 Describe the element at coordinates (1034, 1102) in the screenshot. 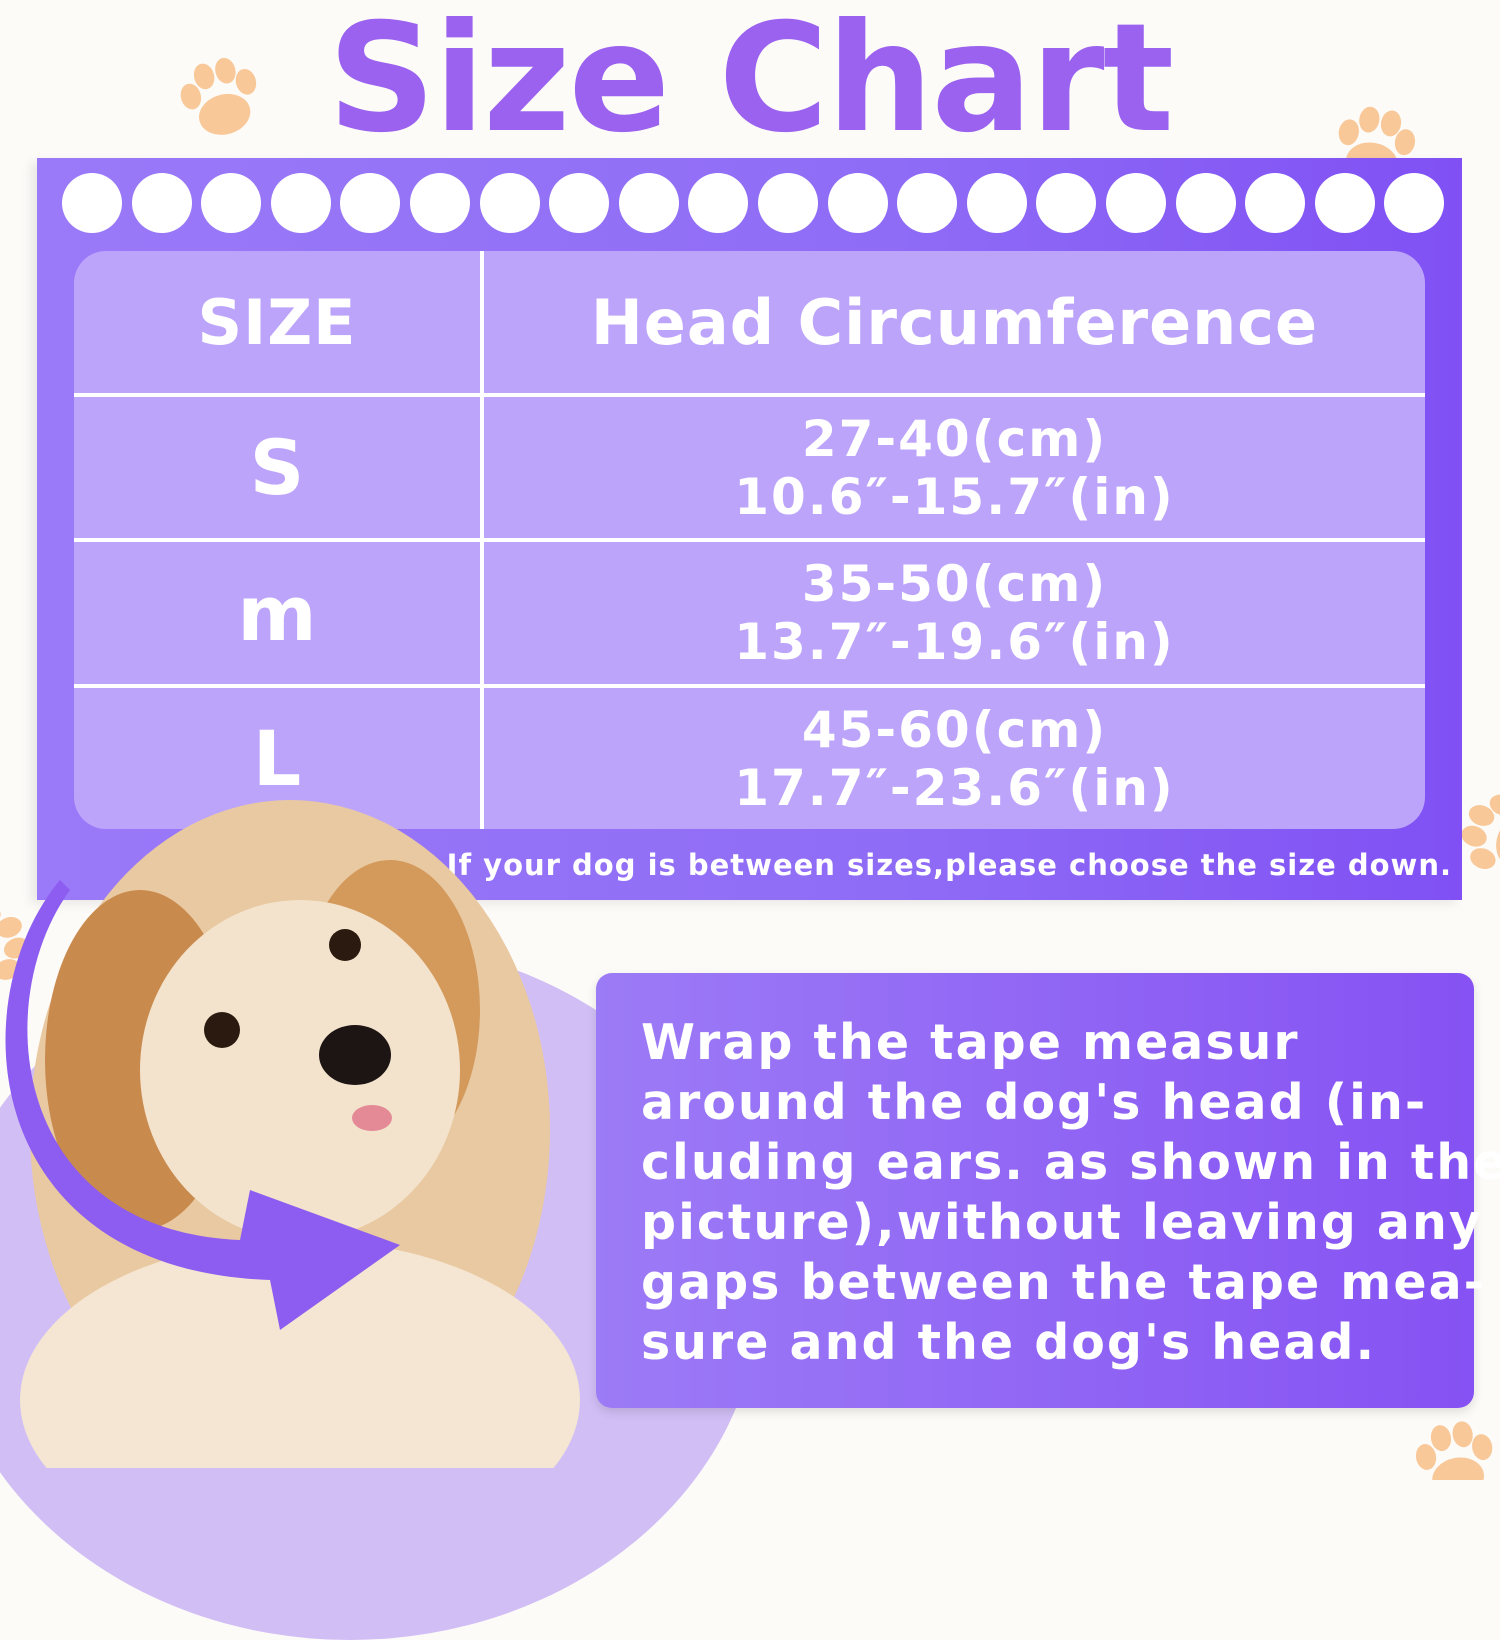

I see `instruction-line: around the dog's head (in-` at that location.